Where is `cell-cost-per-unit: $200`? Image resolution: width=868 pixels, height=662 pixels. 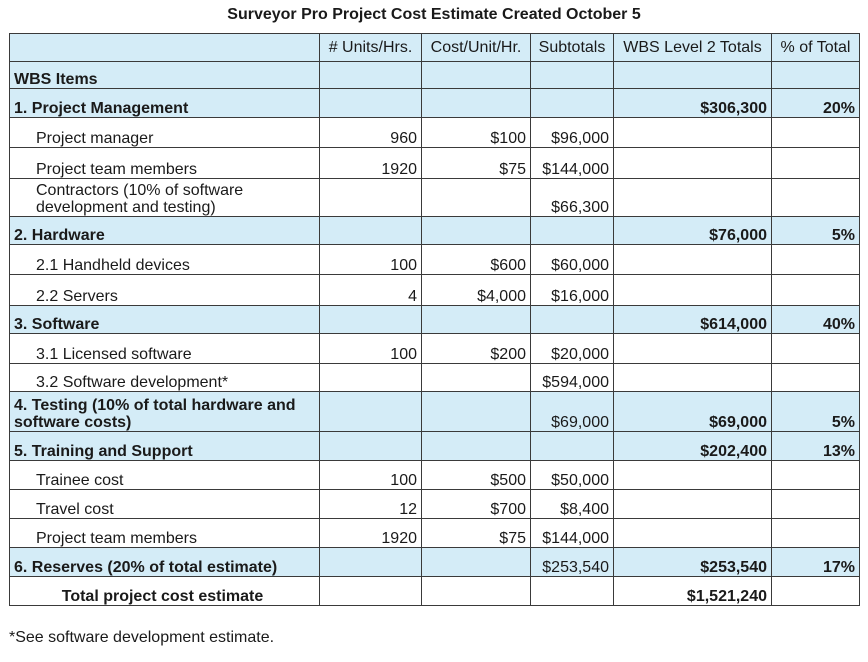
cell-cost-per-unit: $200 is located at coordinates (476, 348).